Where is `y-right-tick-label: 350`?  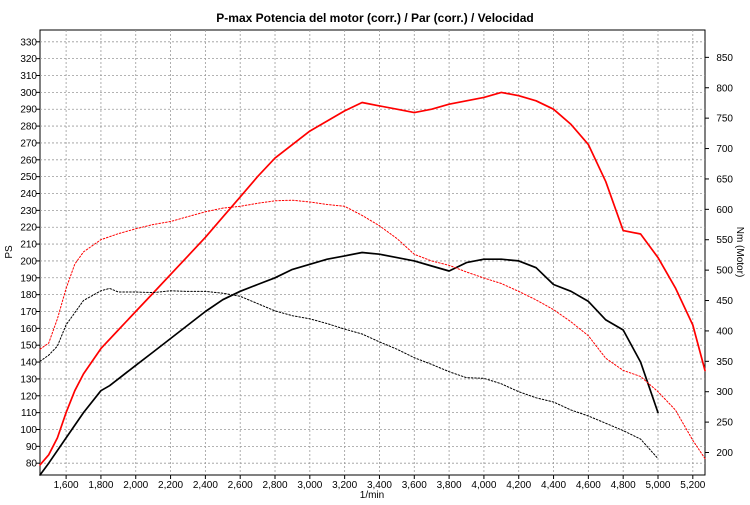 y-right-tick-label: 350 is located at coordinates (724, 362).